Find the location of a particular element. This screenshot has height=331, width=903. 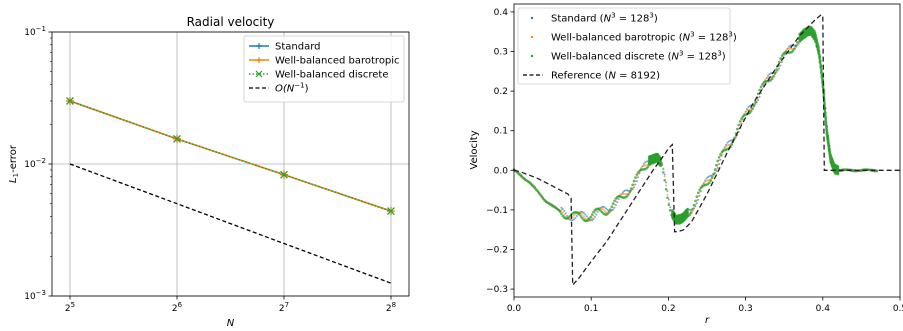

right-y-tick-label: 0.2 is located at coordinates (501, 92).